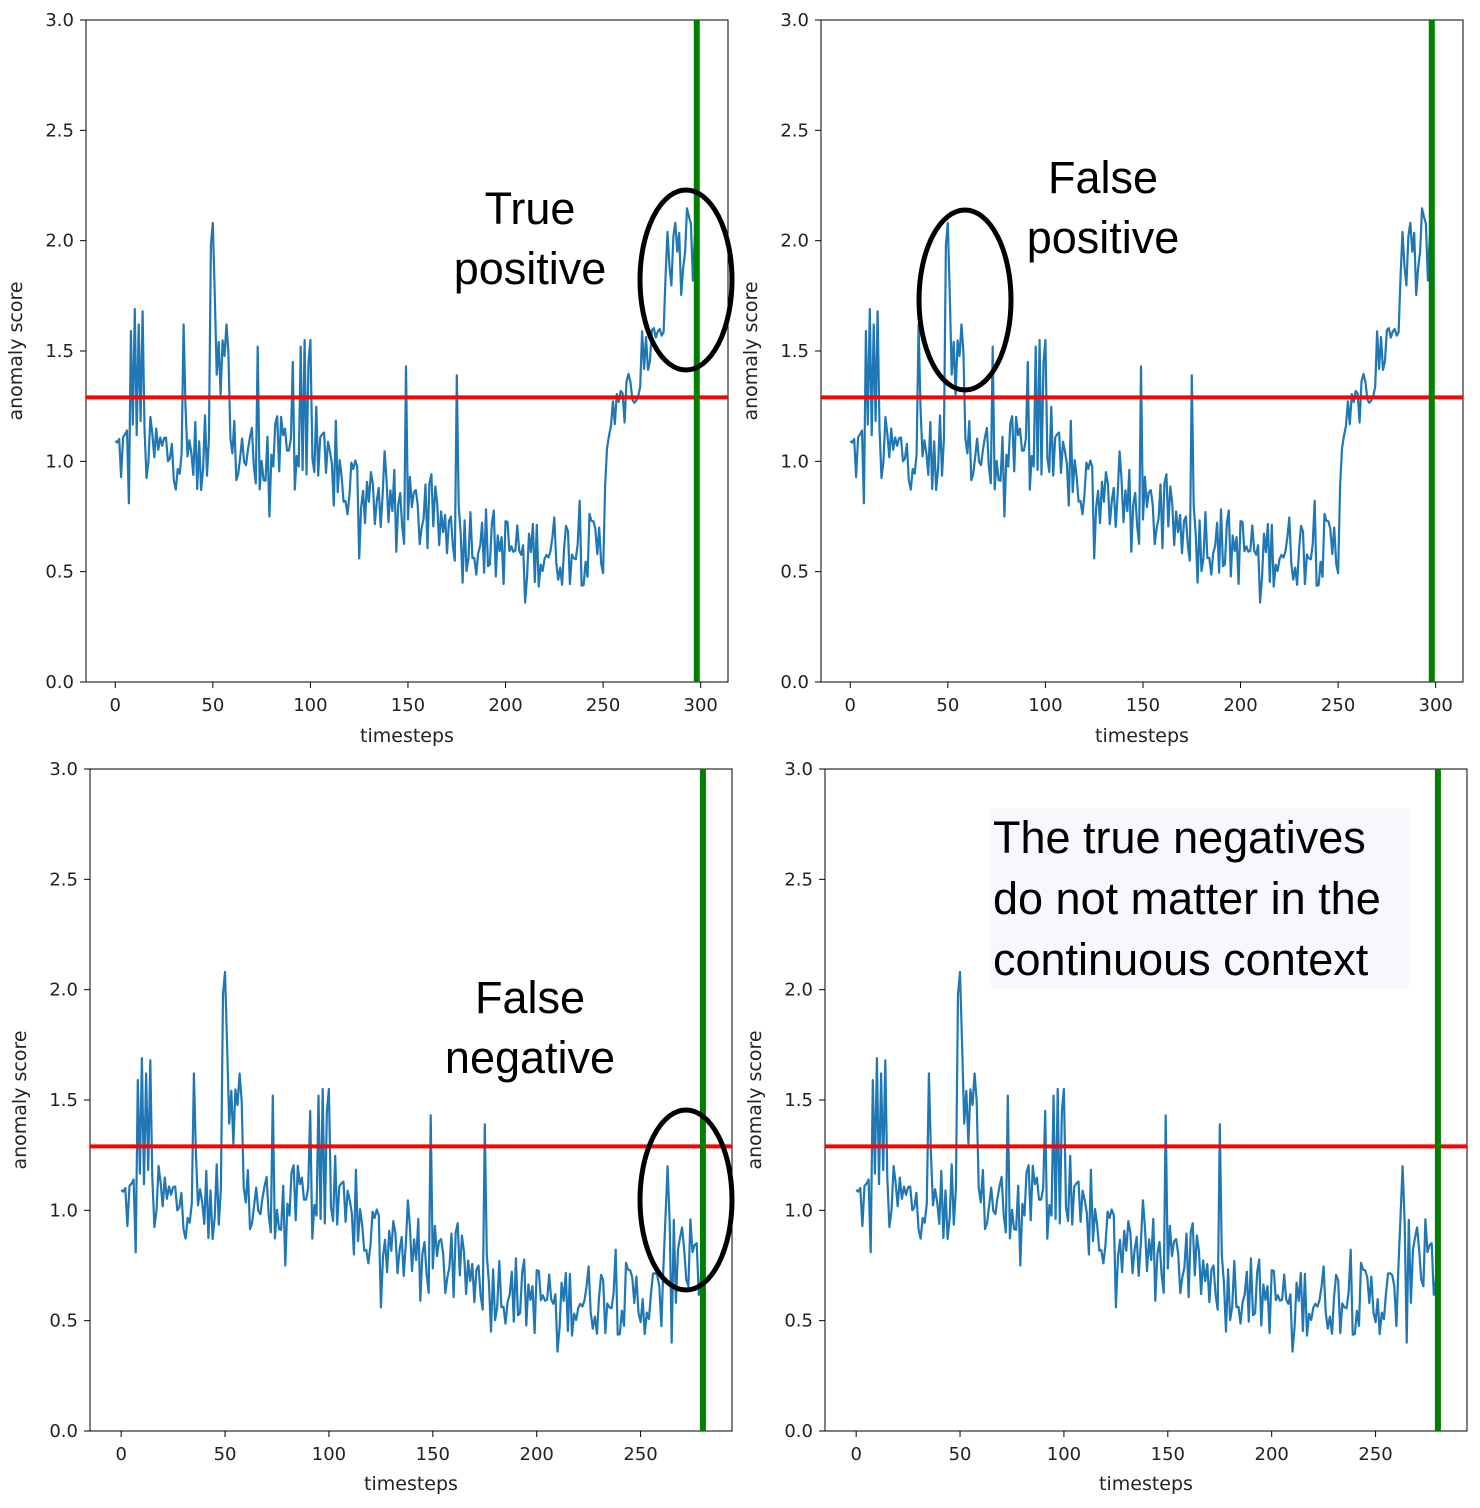 Image resolution: width=1480 pixels, height=1508 pixels. I want to click on annotation-text: The true negatives, so click(1179, 837).